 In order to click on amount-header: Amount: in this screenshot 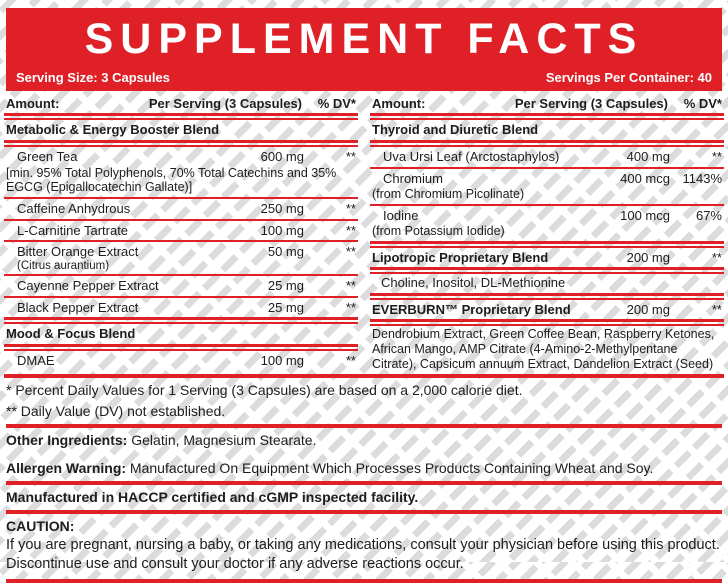, I will do `click(399, 103)`.